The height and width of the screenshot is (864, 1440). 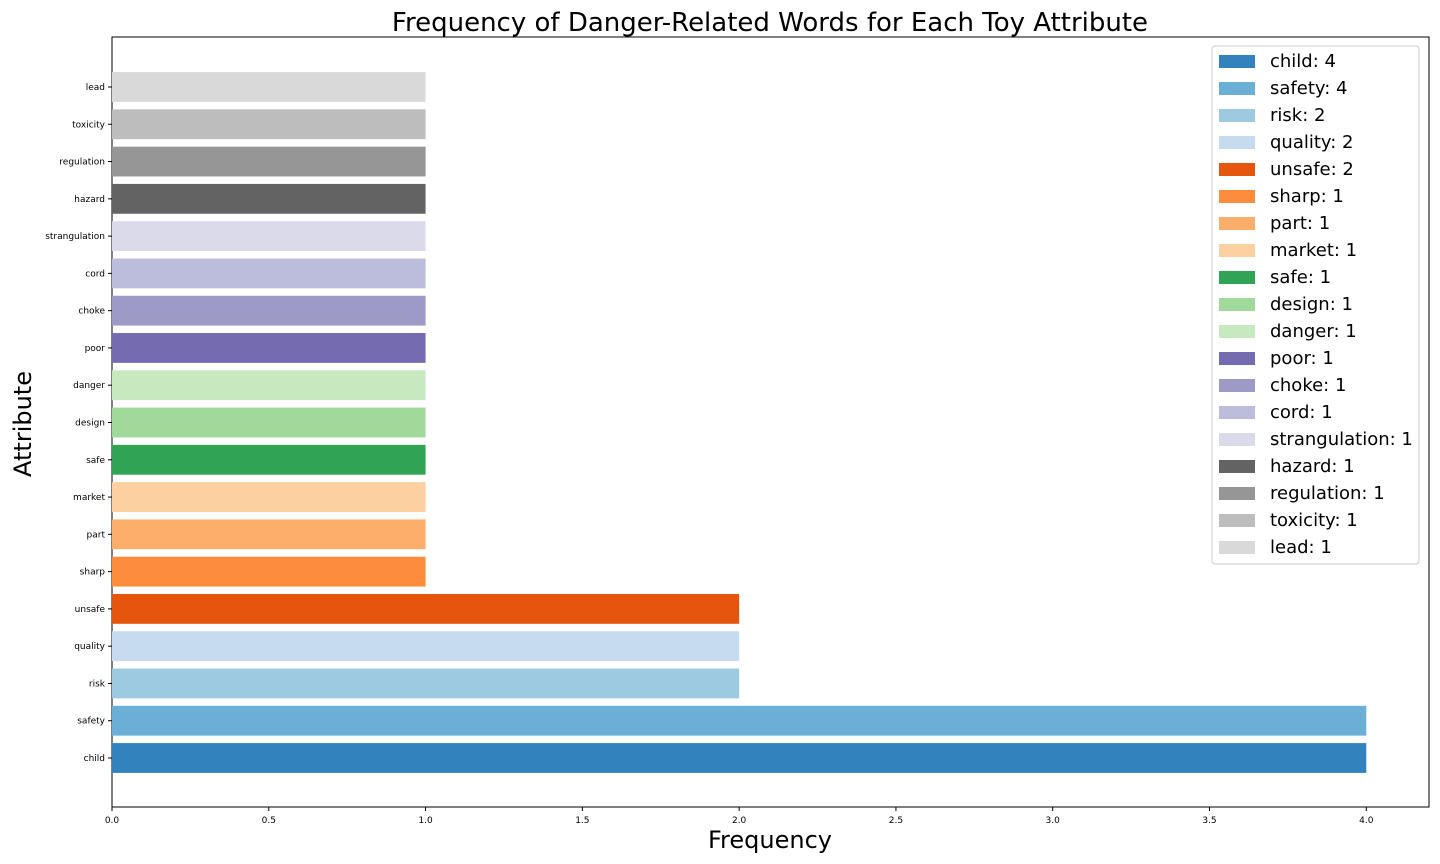 What do you see at coordinates (269, 198) in the screenshot?
I see `bar-hazard` at bounding box center [269, 198].